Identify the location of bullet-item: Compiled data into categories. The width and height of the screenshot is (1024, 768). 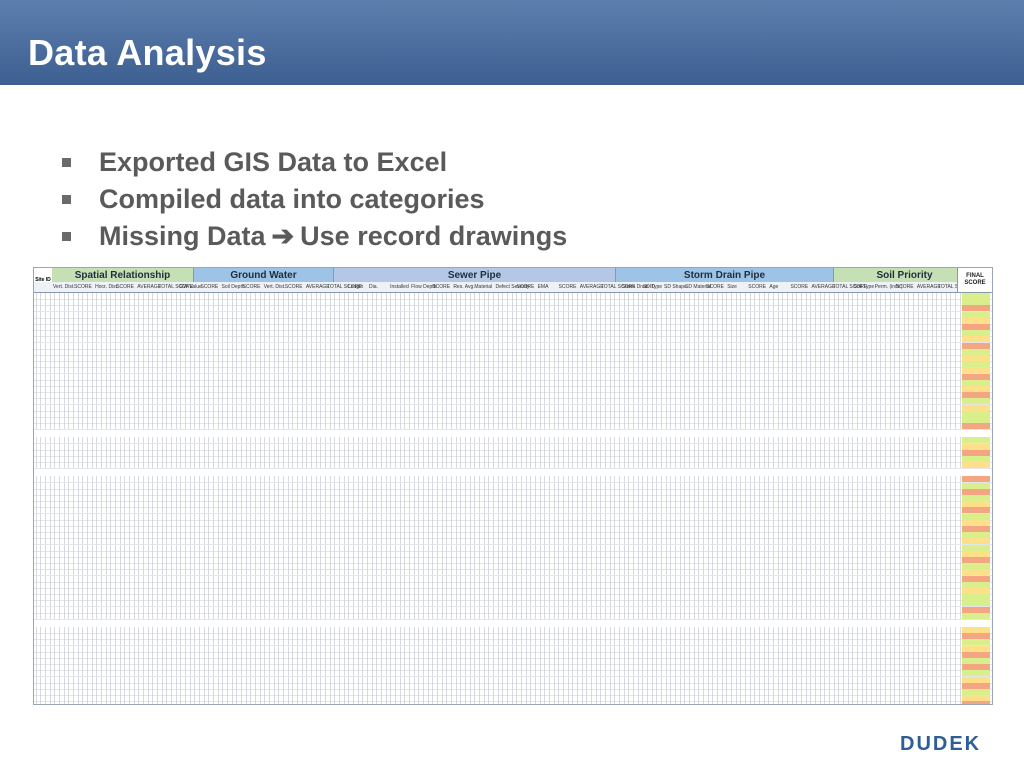
(314, 199).